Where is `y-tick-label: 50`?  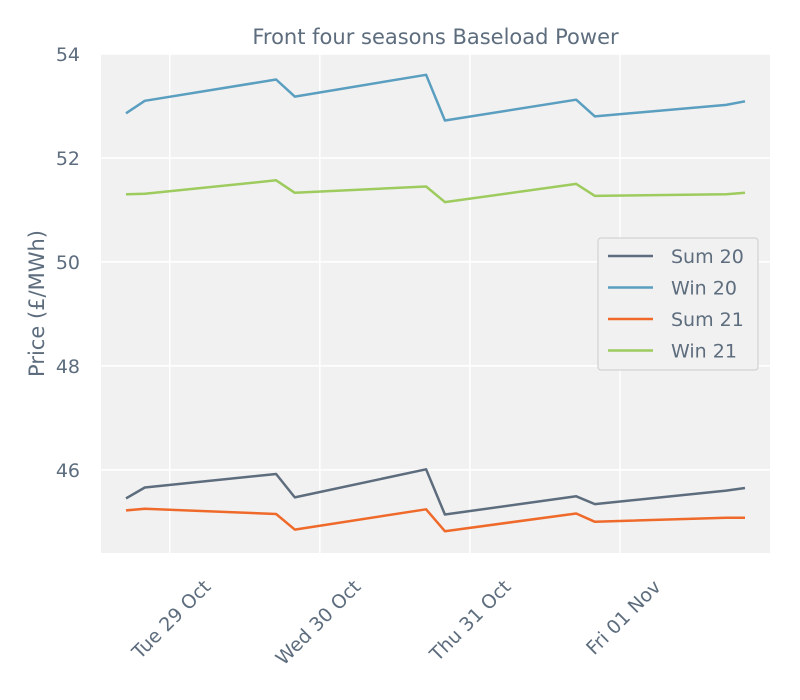 y-tick-label: 50 is located at coordinates (68, 263).